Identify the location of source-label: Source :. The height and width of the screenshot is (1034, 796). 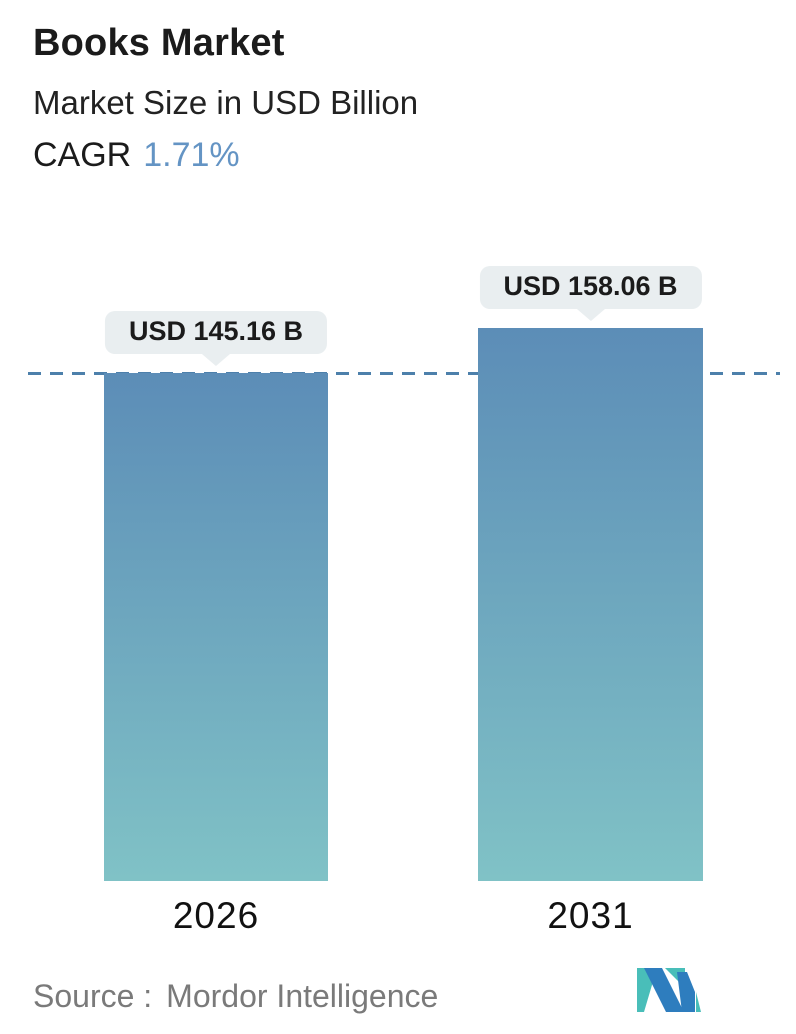
(93, 996).